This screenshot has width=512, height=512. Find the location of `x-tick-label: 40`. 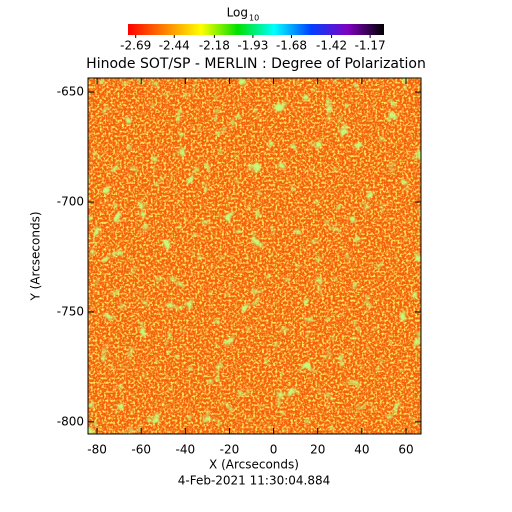

x-tick-label: 40 is located at coordinates (361, 450).